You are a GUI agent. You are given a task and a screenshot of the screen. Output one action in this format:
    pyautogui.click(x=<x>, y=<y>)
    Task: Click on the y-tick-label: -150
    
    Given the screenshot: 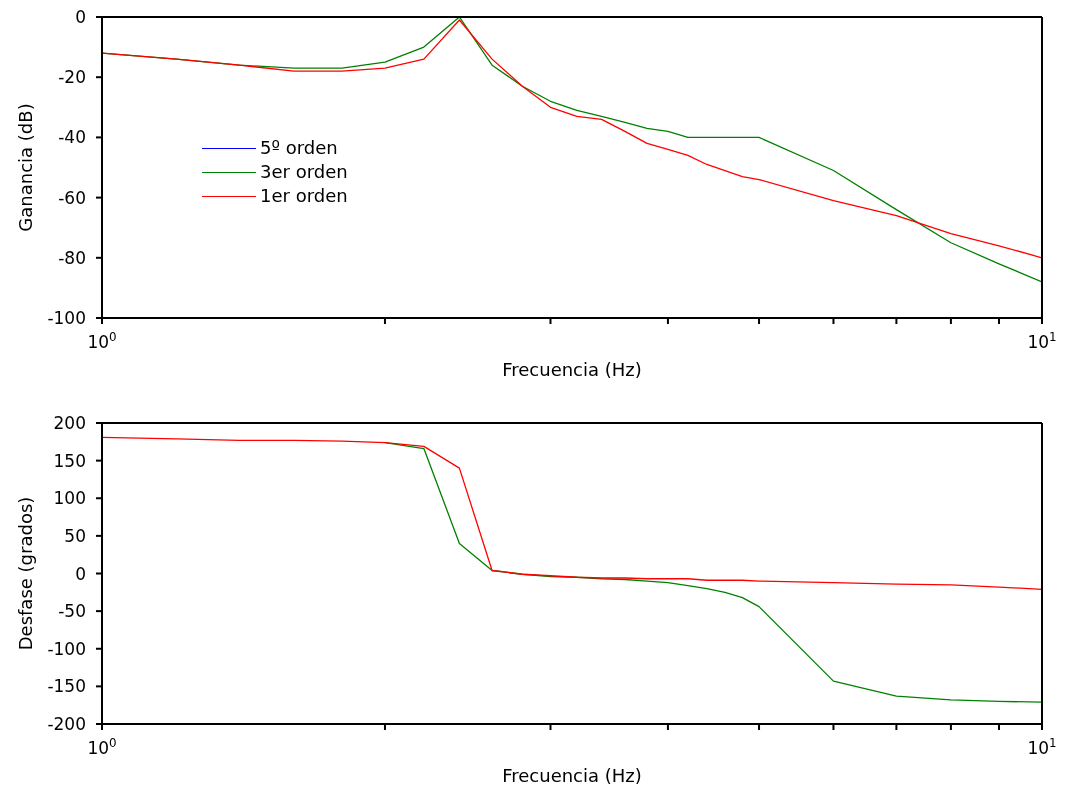 What is the action you would take?
    pyautogui.click(x=66, y=686)
    